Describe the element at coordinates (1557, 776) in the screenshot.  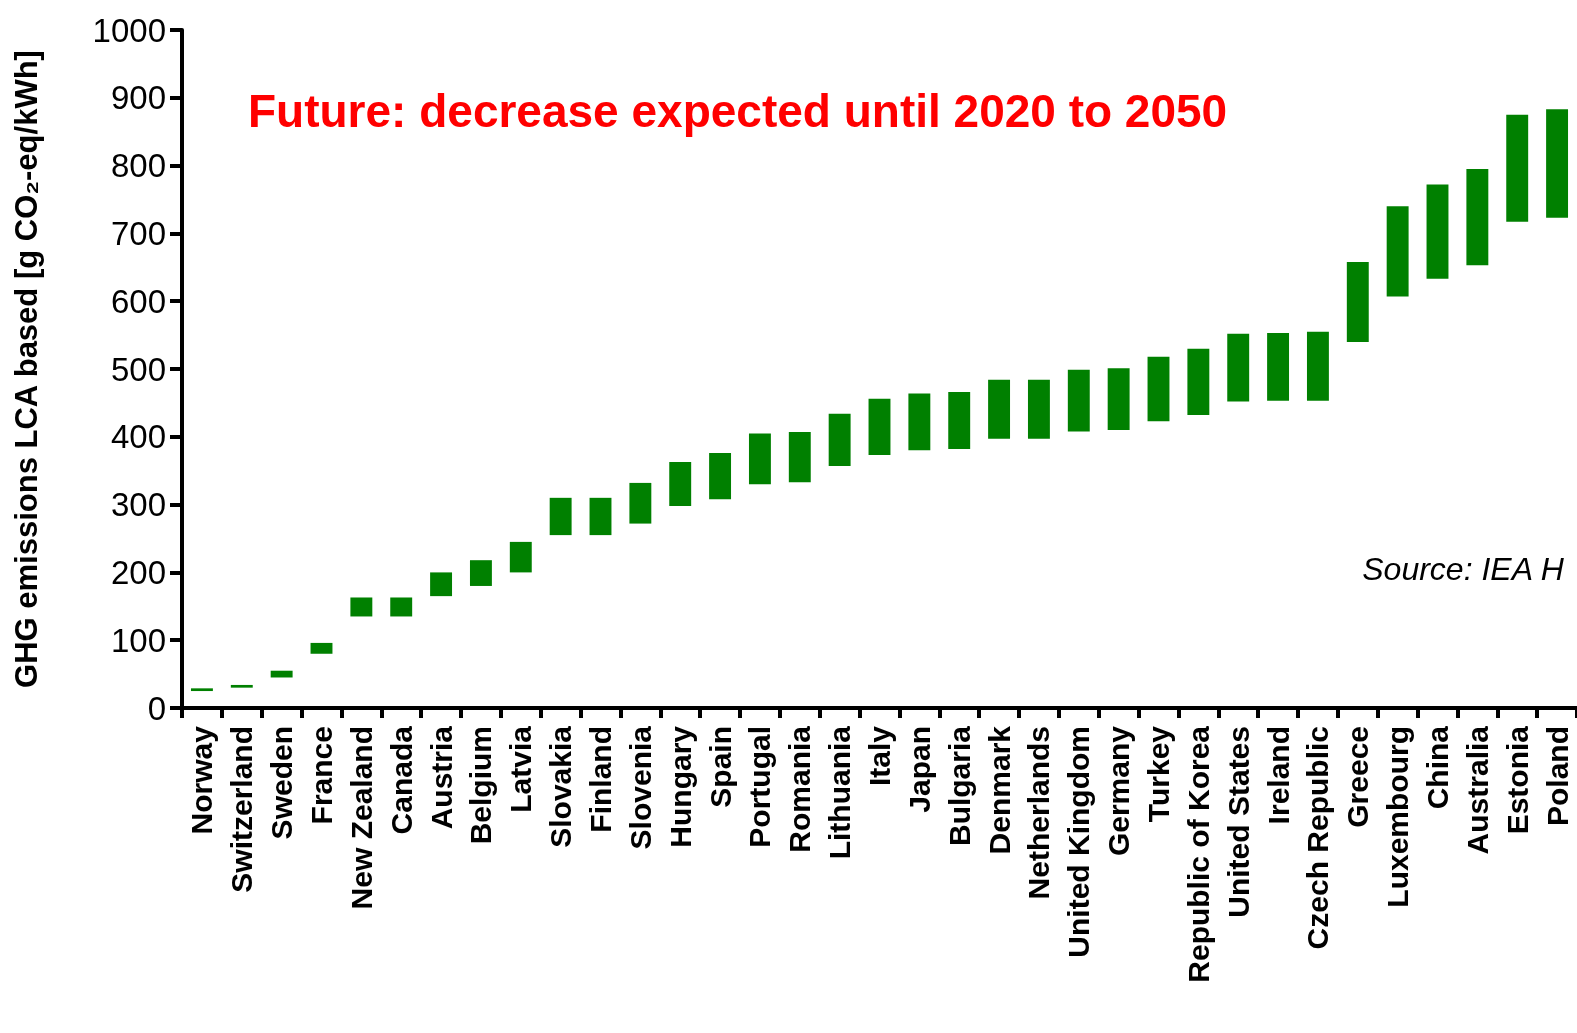
I see `x-tick-label: Poland` at that location.